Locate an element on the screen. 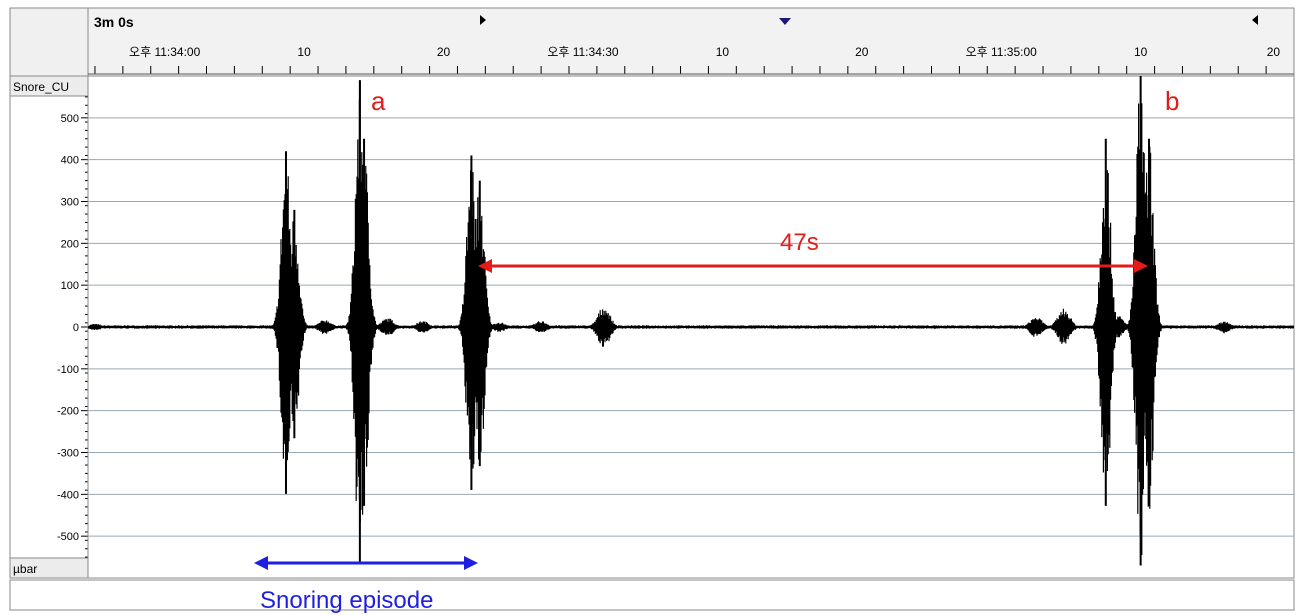 This screenshot has height=616, width=1304. episode-label: Snoring episode is located at coordinates (346, 600).